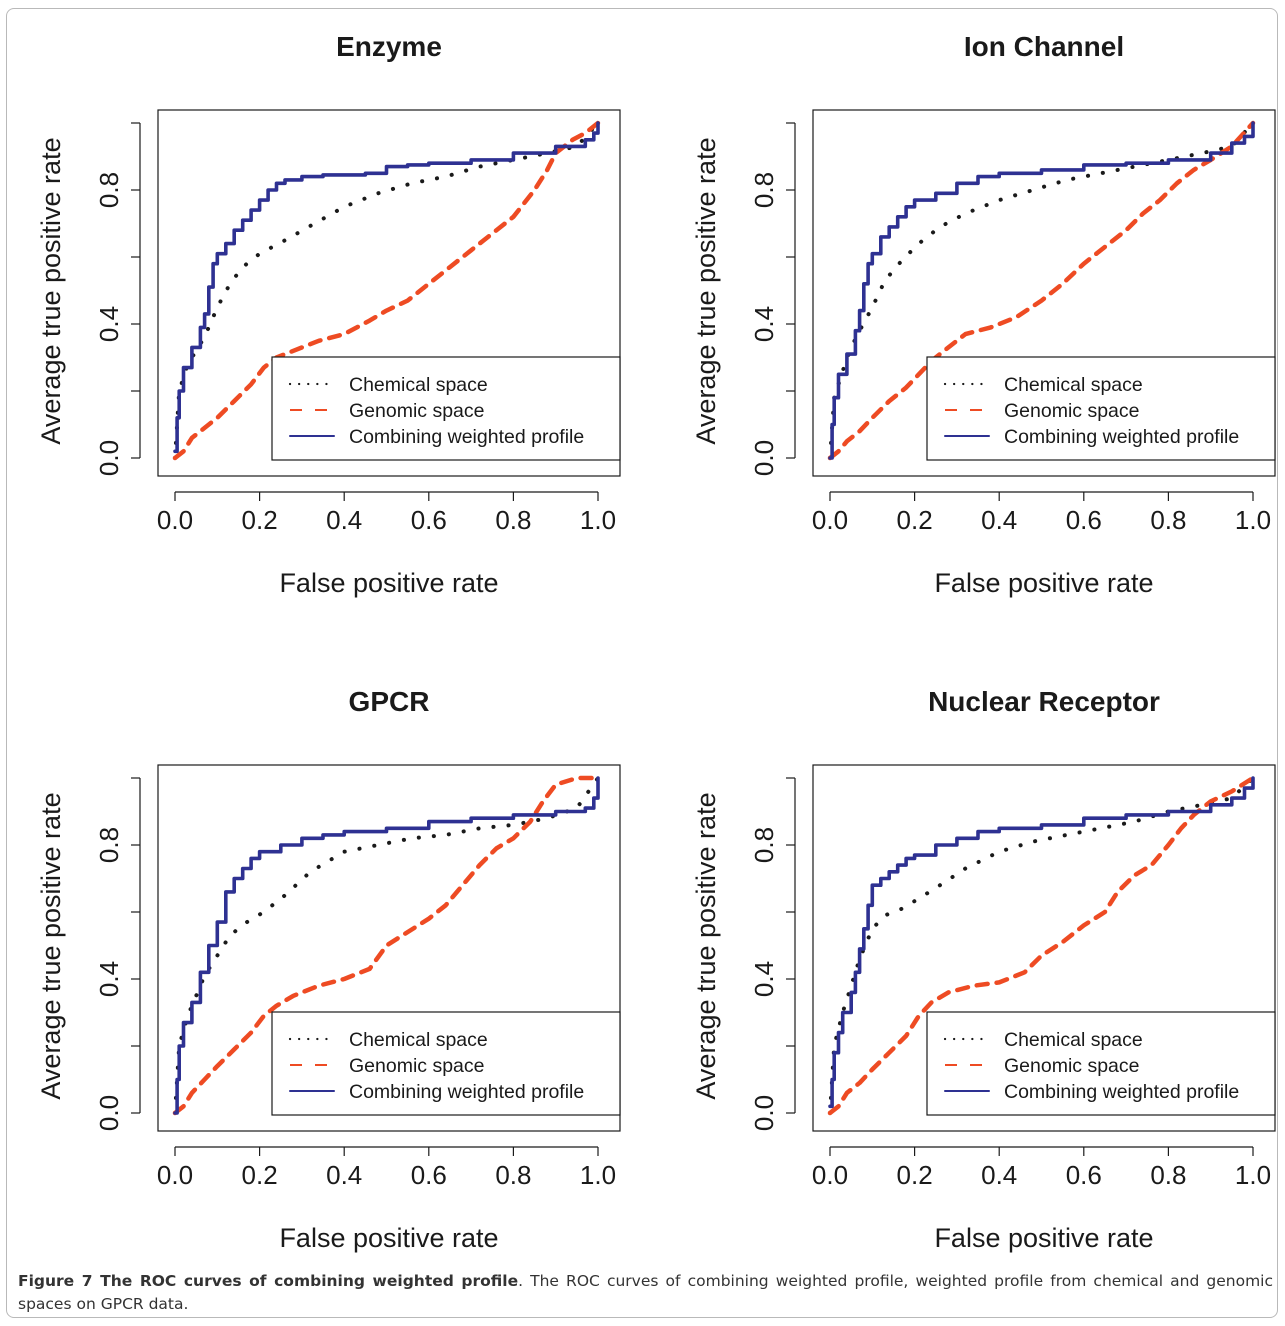  What do you see at coordinates (466, 437) in the screenshot?
I see `panel-enzyme-legend-label-combining-weighted-profile: Combining weighted profile` at bounding box center [466, 437].